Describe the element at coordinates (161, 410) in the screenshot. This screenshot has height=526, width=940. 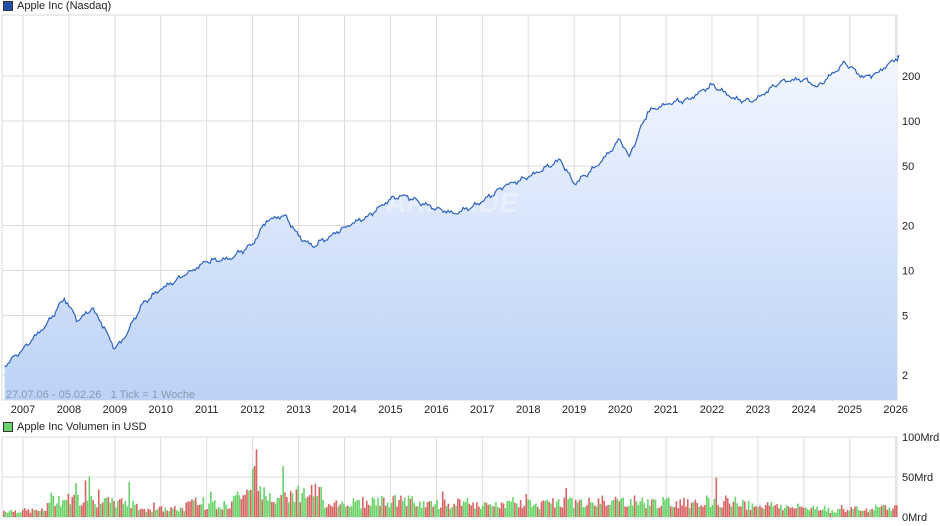
I see `x-tick: 2010` at that location.